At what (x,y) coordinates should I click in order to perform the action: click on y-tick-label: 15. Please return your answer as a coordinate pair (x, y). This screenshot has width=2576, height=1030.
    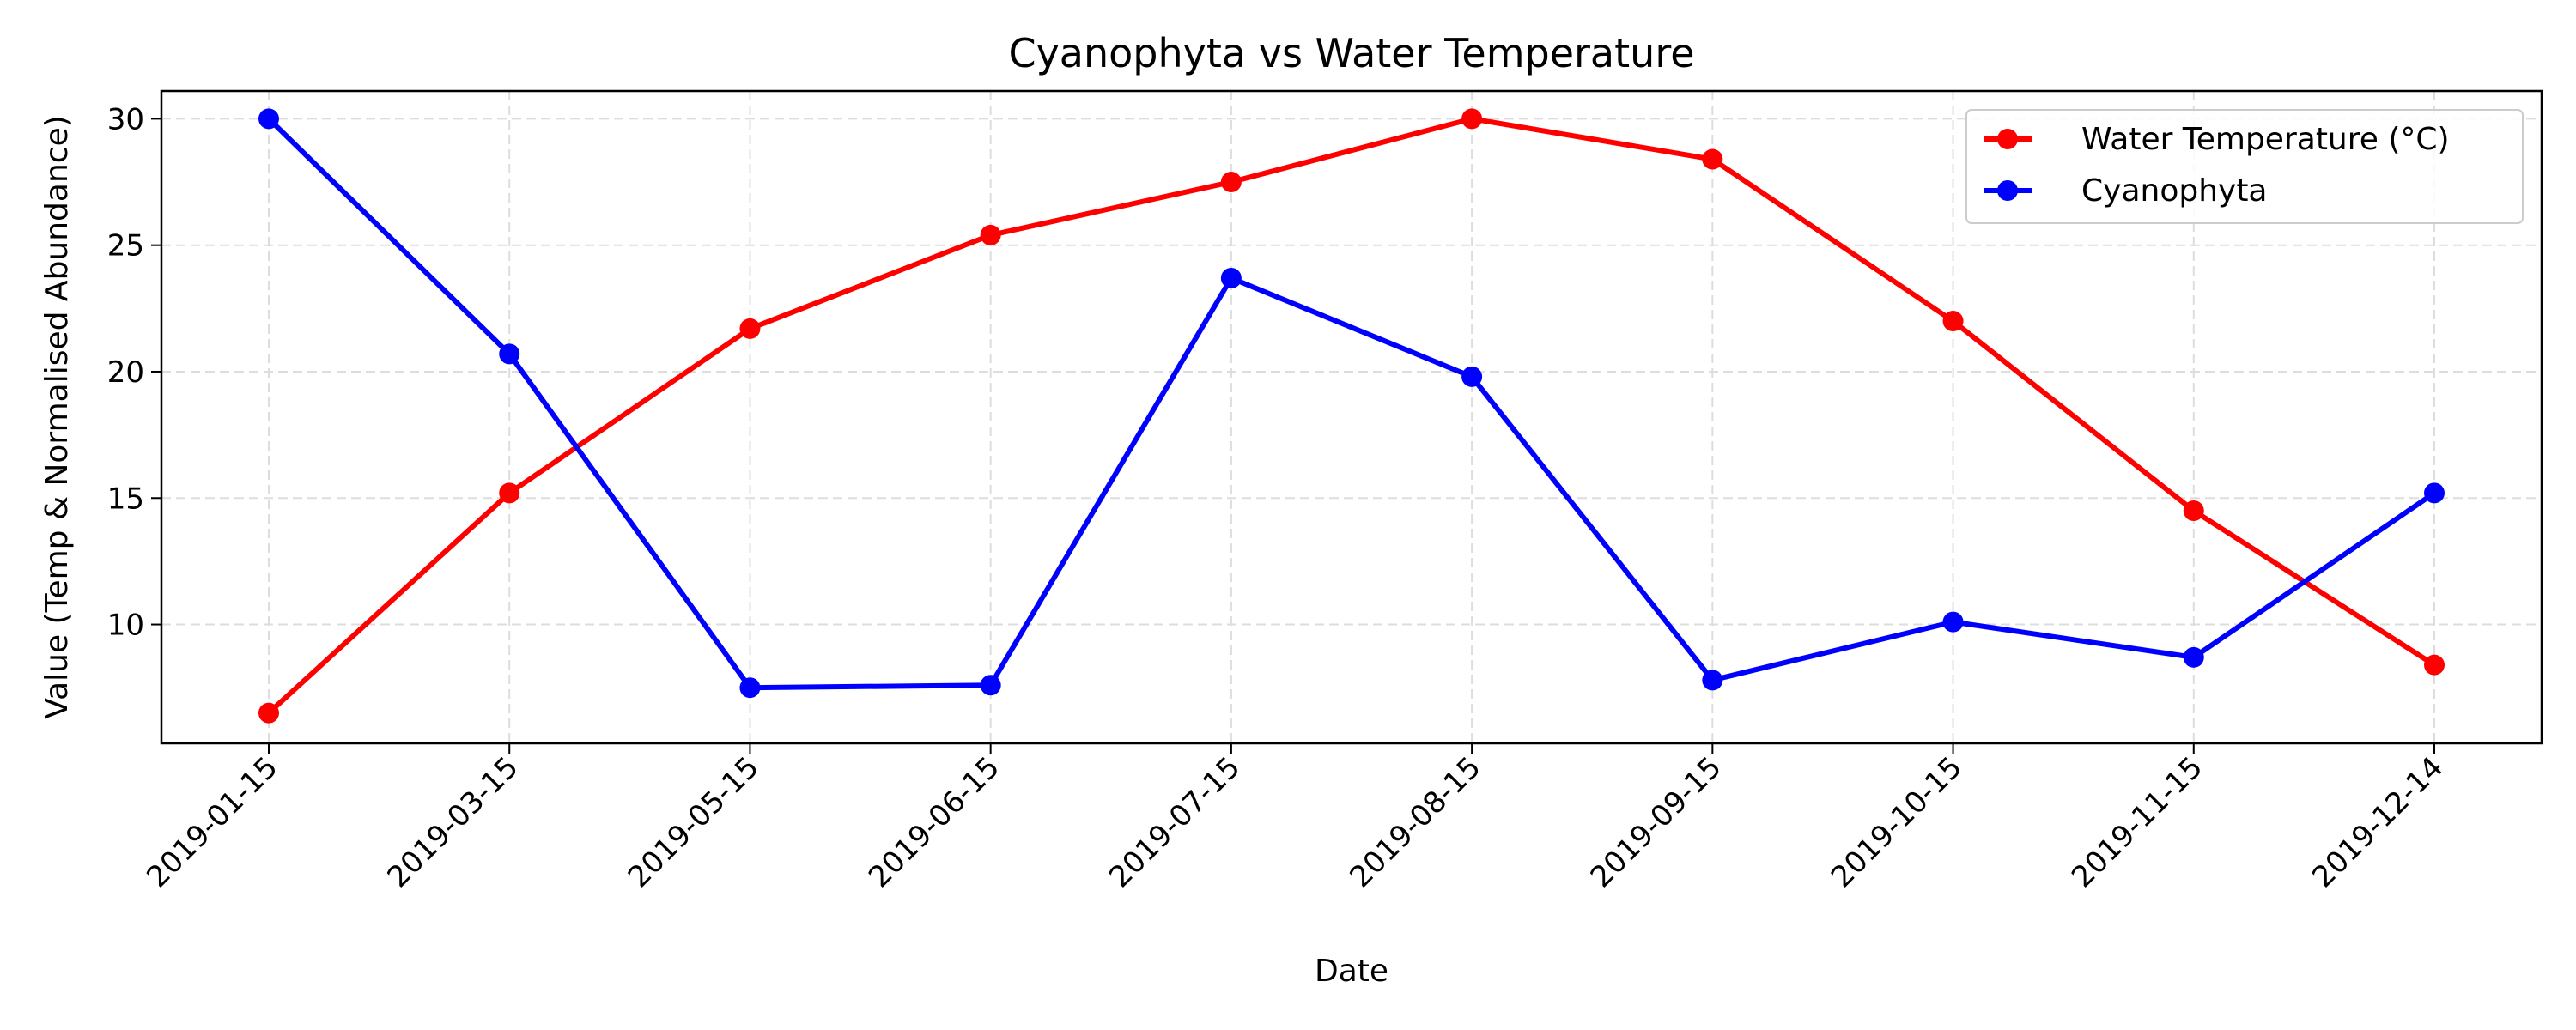
    Looking at the image, I should click on (126, 499).